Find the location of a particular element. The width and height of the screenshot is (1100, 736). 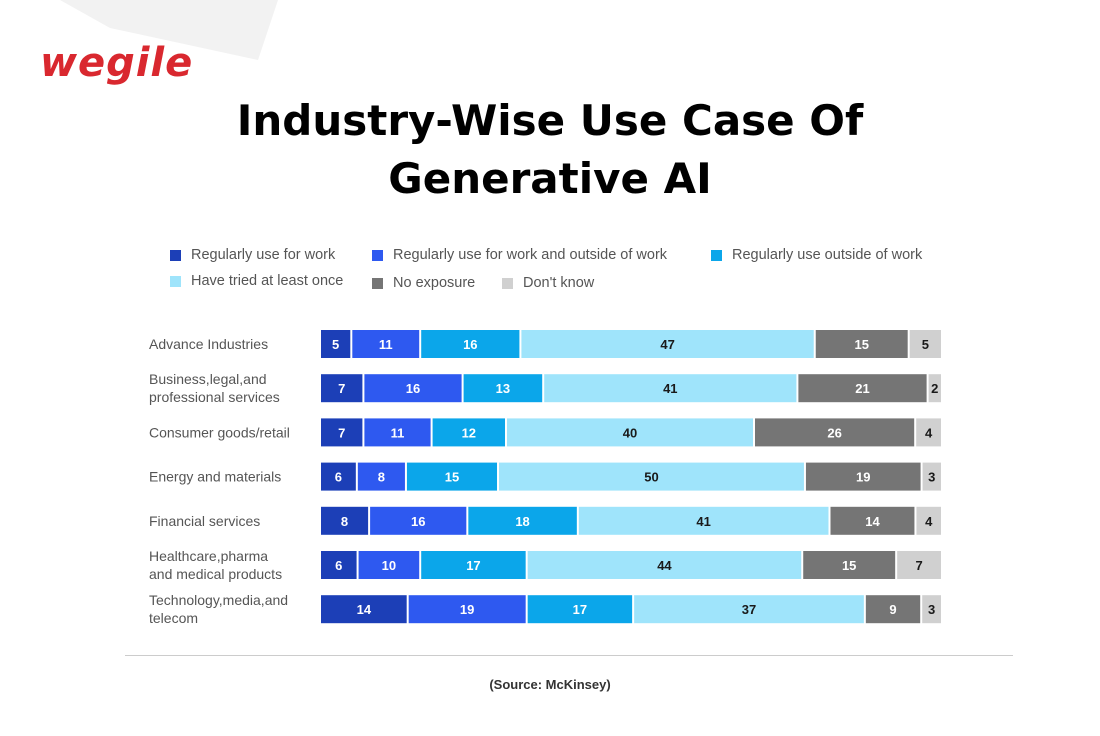

wegile-logo: wegile is located at coordinates (117, 63).